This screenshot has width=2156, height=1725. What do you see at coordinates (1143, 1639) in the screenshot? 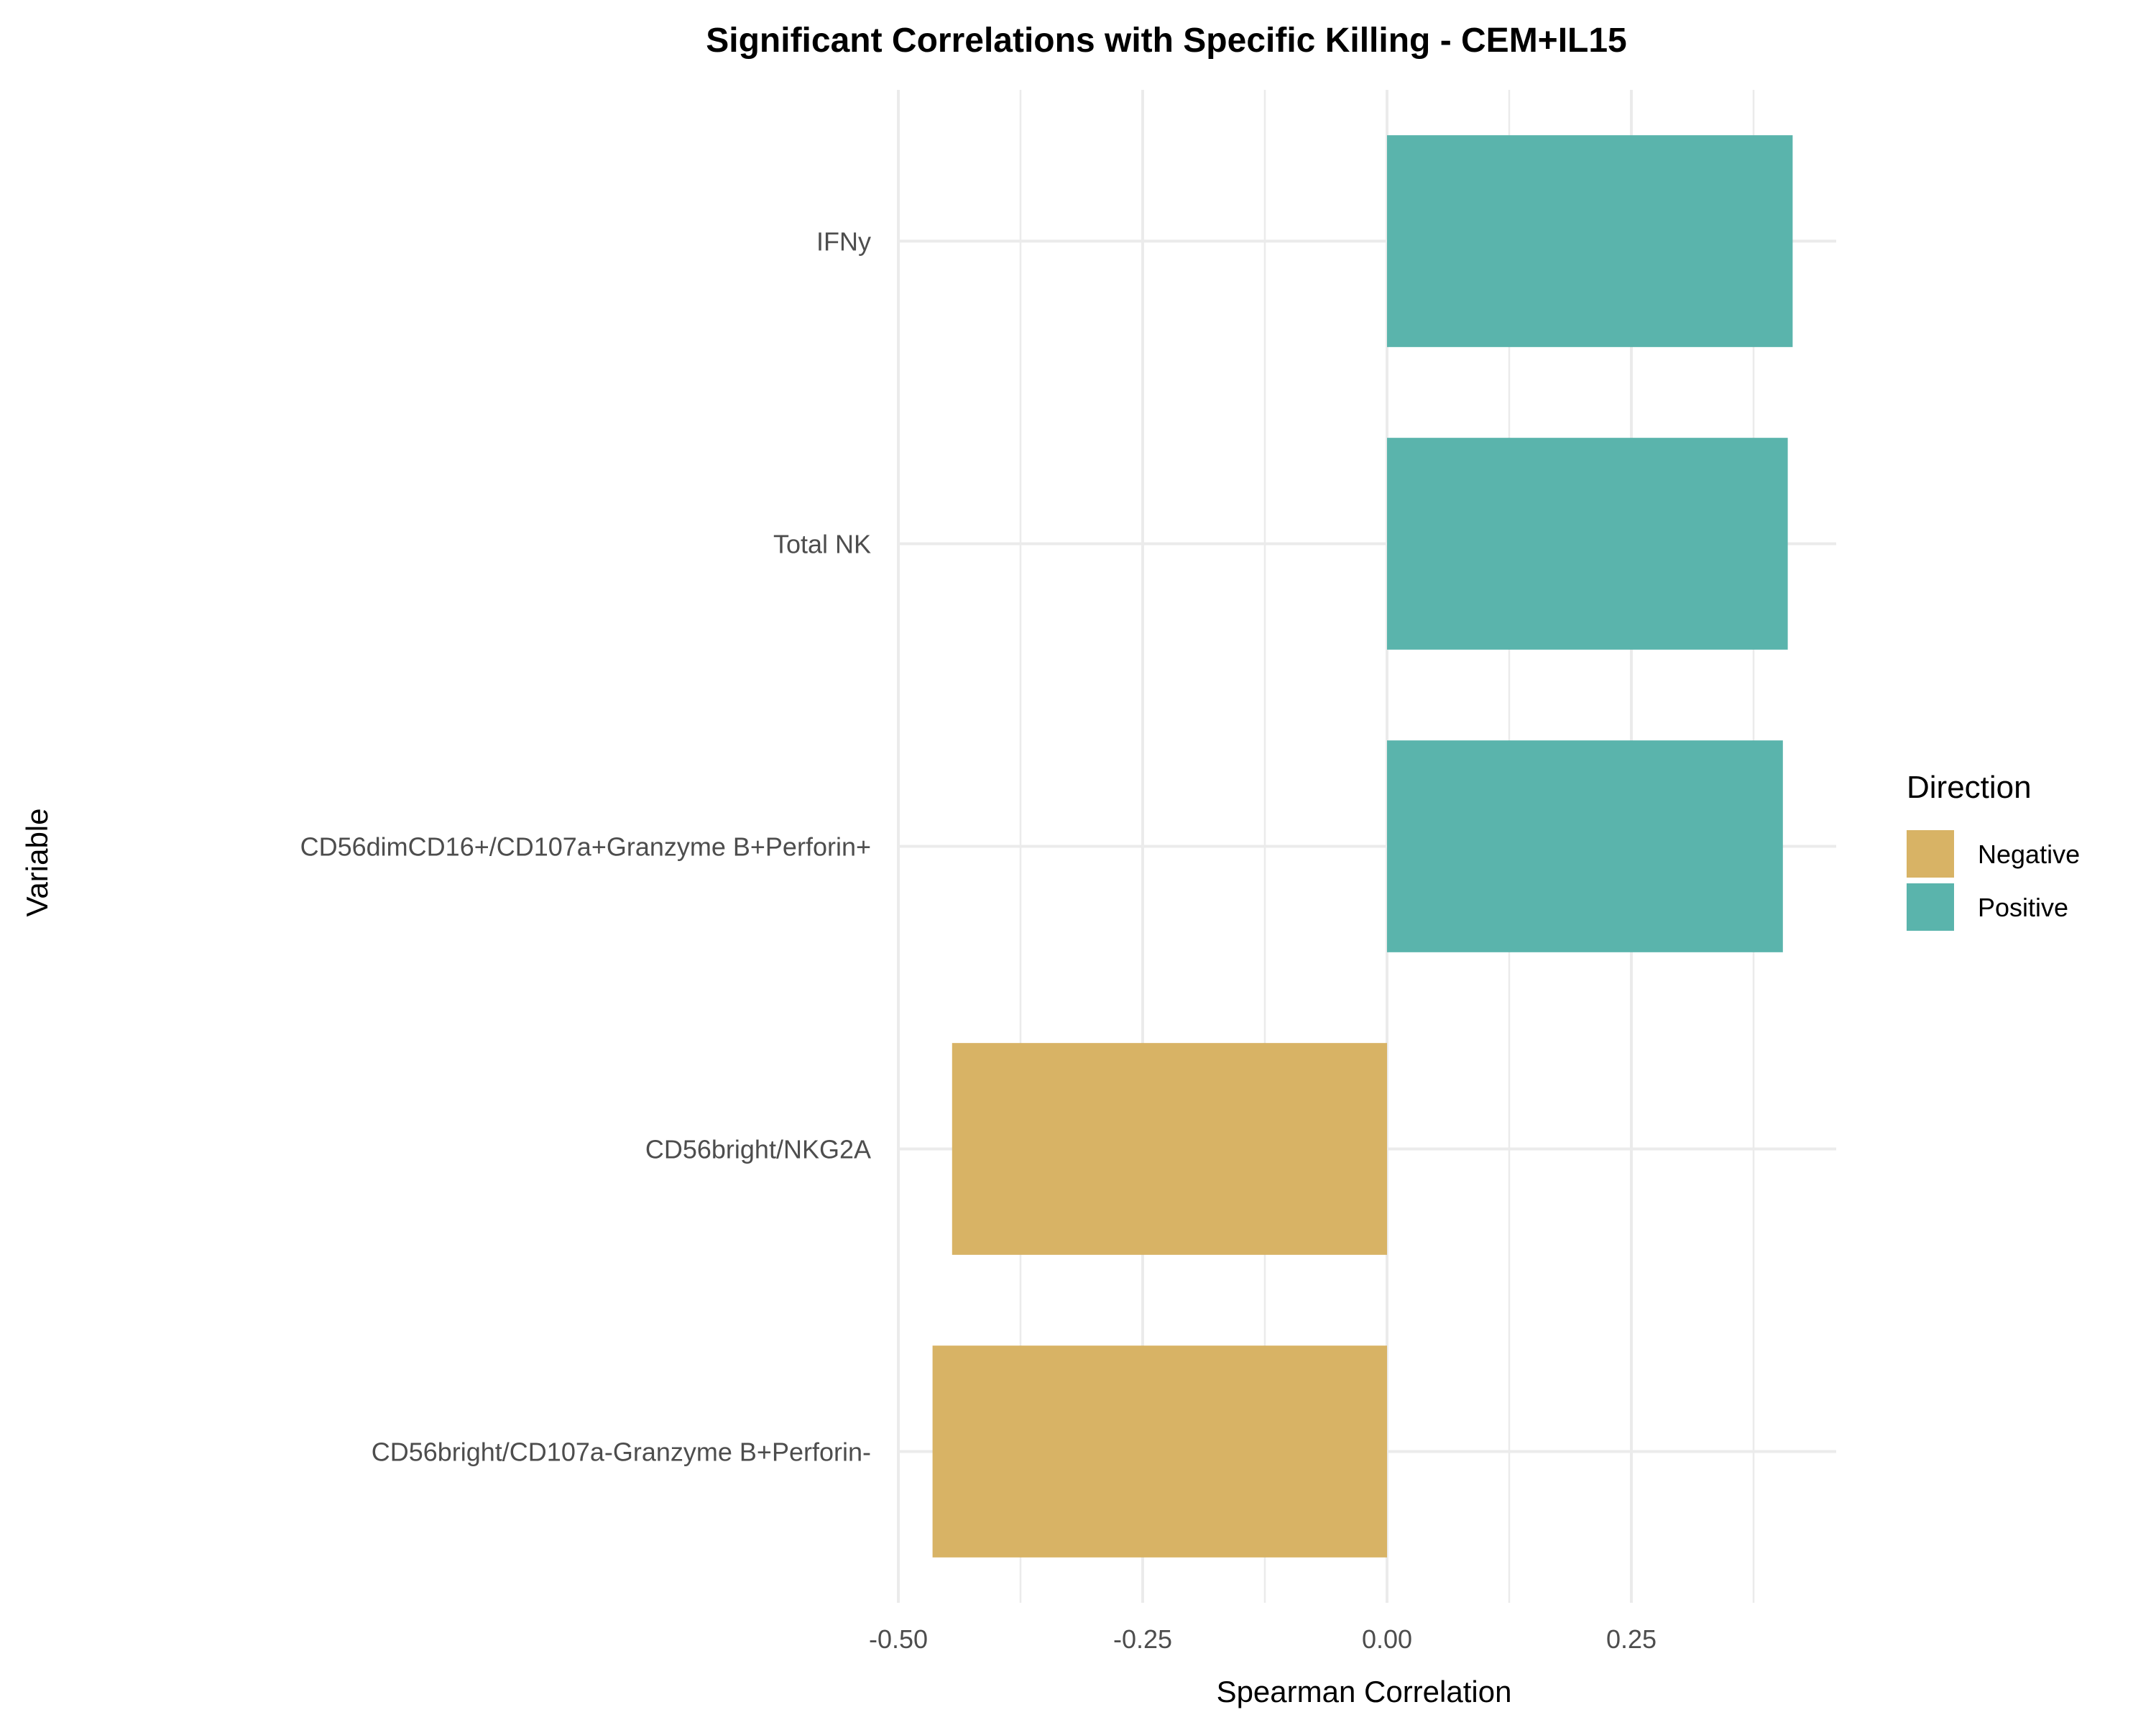
I see `x-tick-label: -0.25` at bounding box center [1143, 1639].